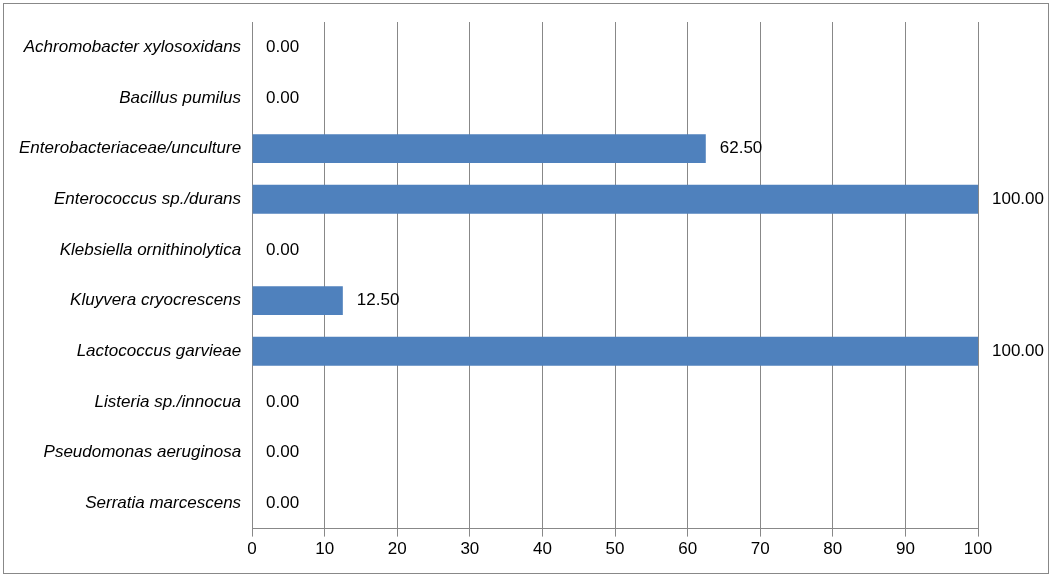 This screenshot has height=579, width=1054. What do you see at coordinates (397, 549) in the screenshot?
I see `x-tick-label: 20` at bounding box center [397, 549].